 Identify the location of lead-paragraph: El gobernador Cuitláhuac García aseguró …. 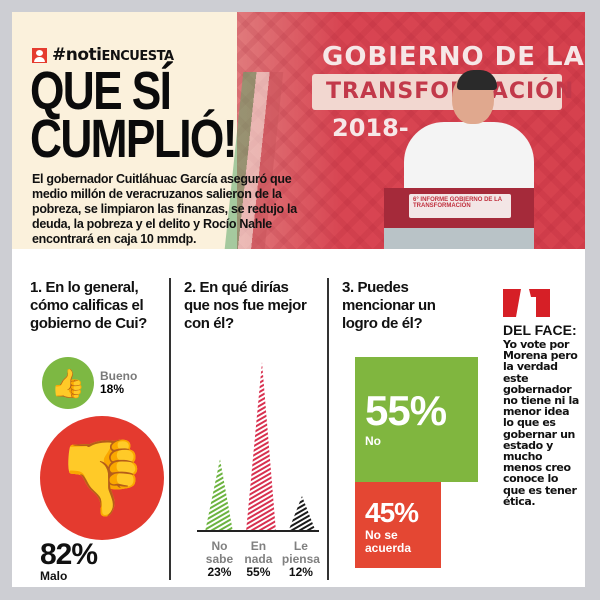
(164, 209).